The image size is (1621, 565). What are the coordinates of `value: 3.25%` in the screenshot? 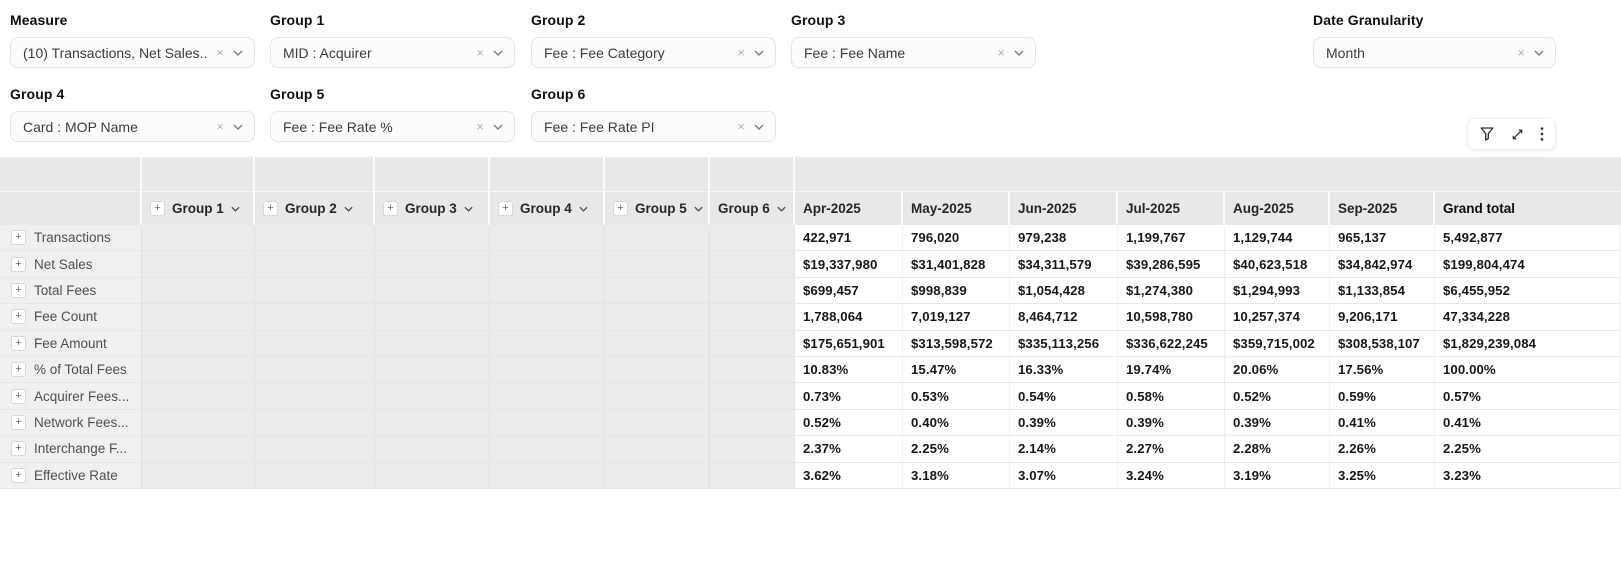 It's located at (1357, 475).